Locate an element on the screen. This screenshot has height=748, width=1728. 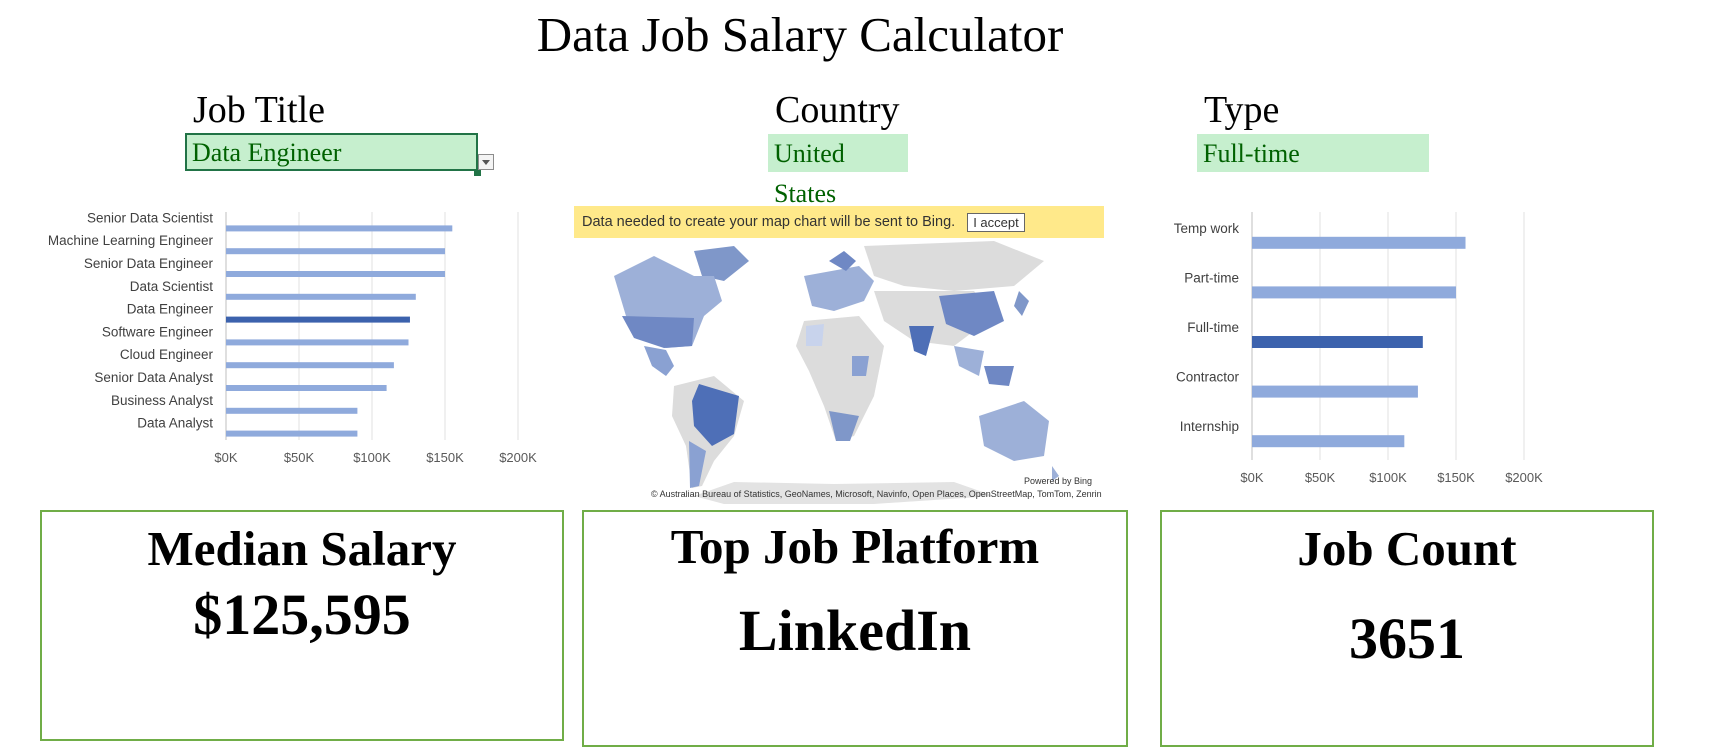
job-title-dropdown-cell: Data Engineer is located at coordinates (331, 152).